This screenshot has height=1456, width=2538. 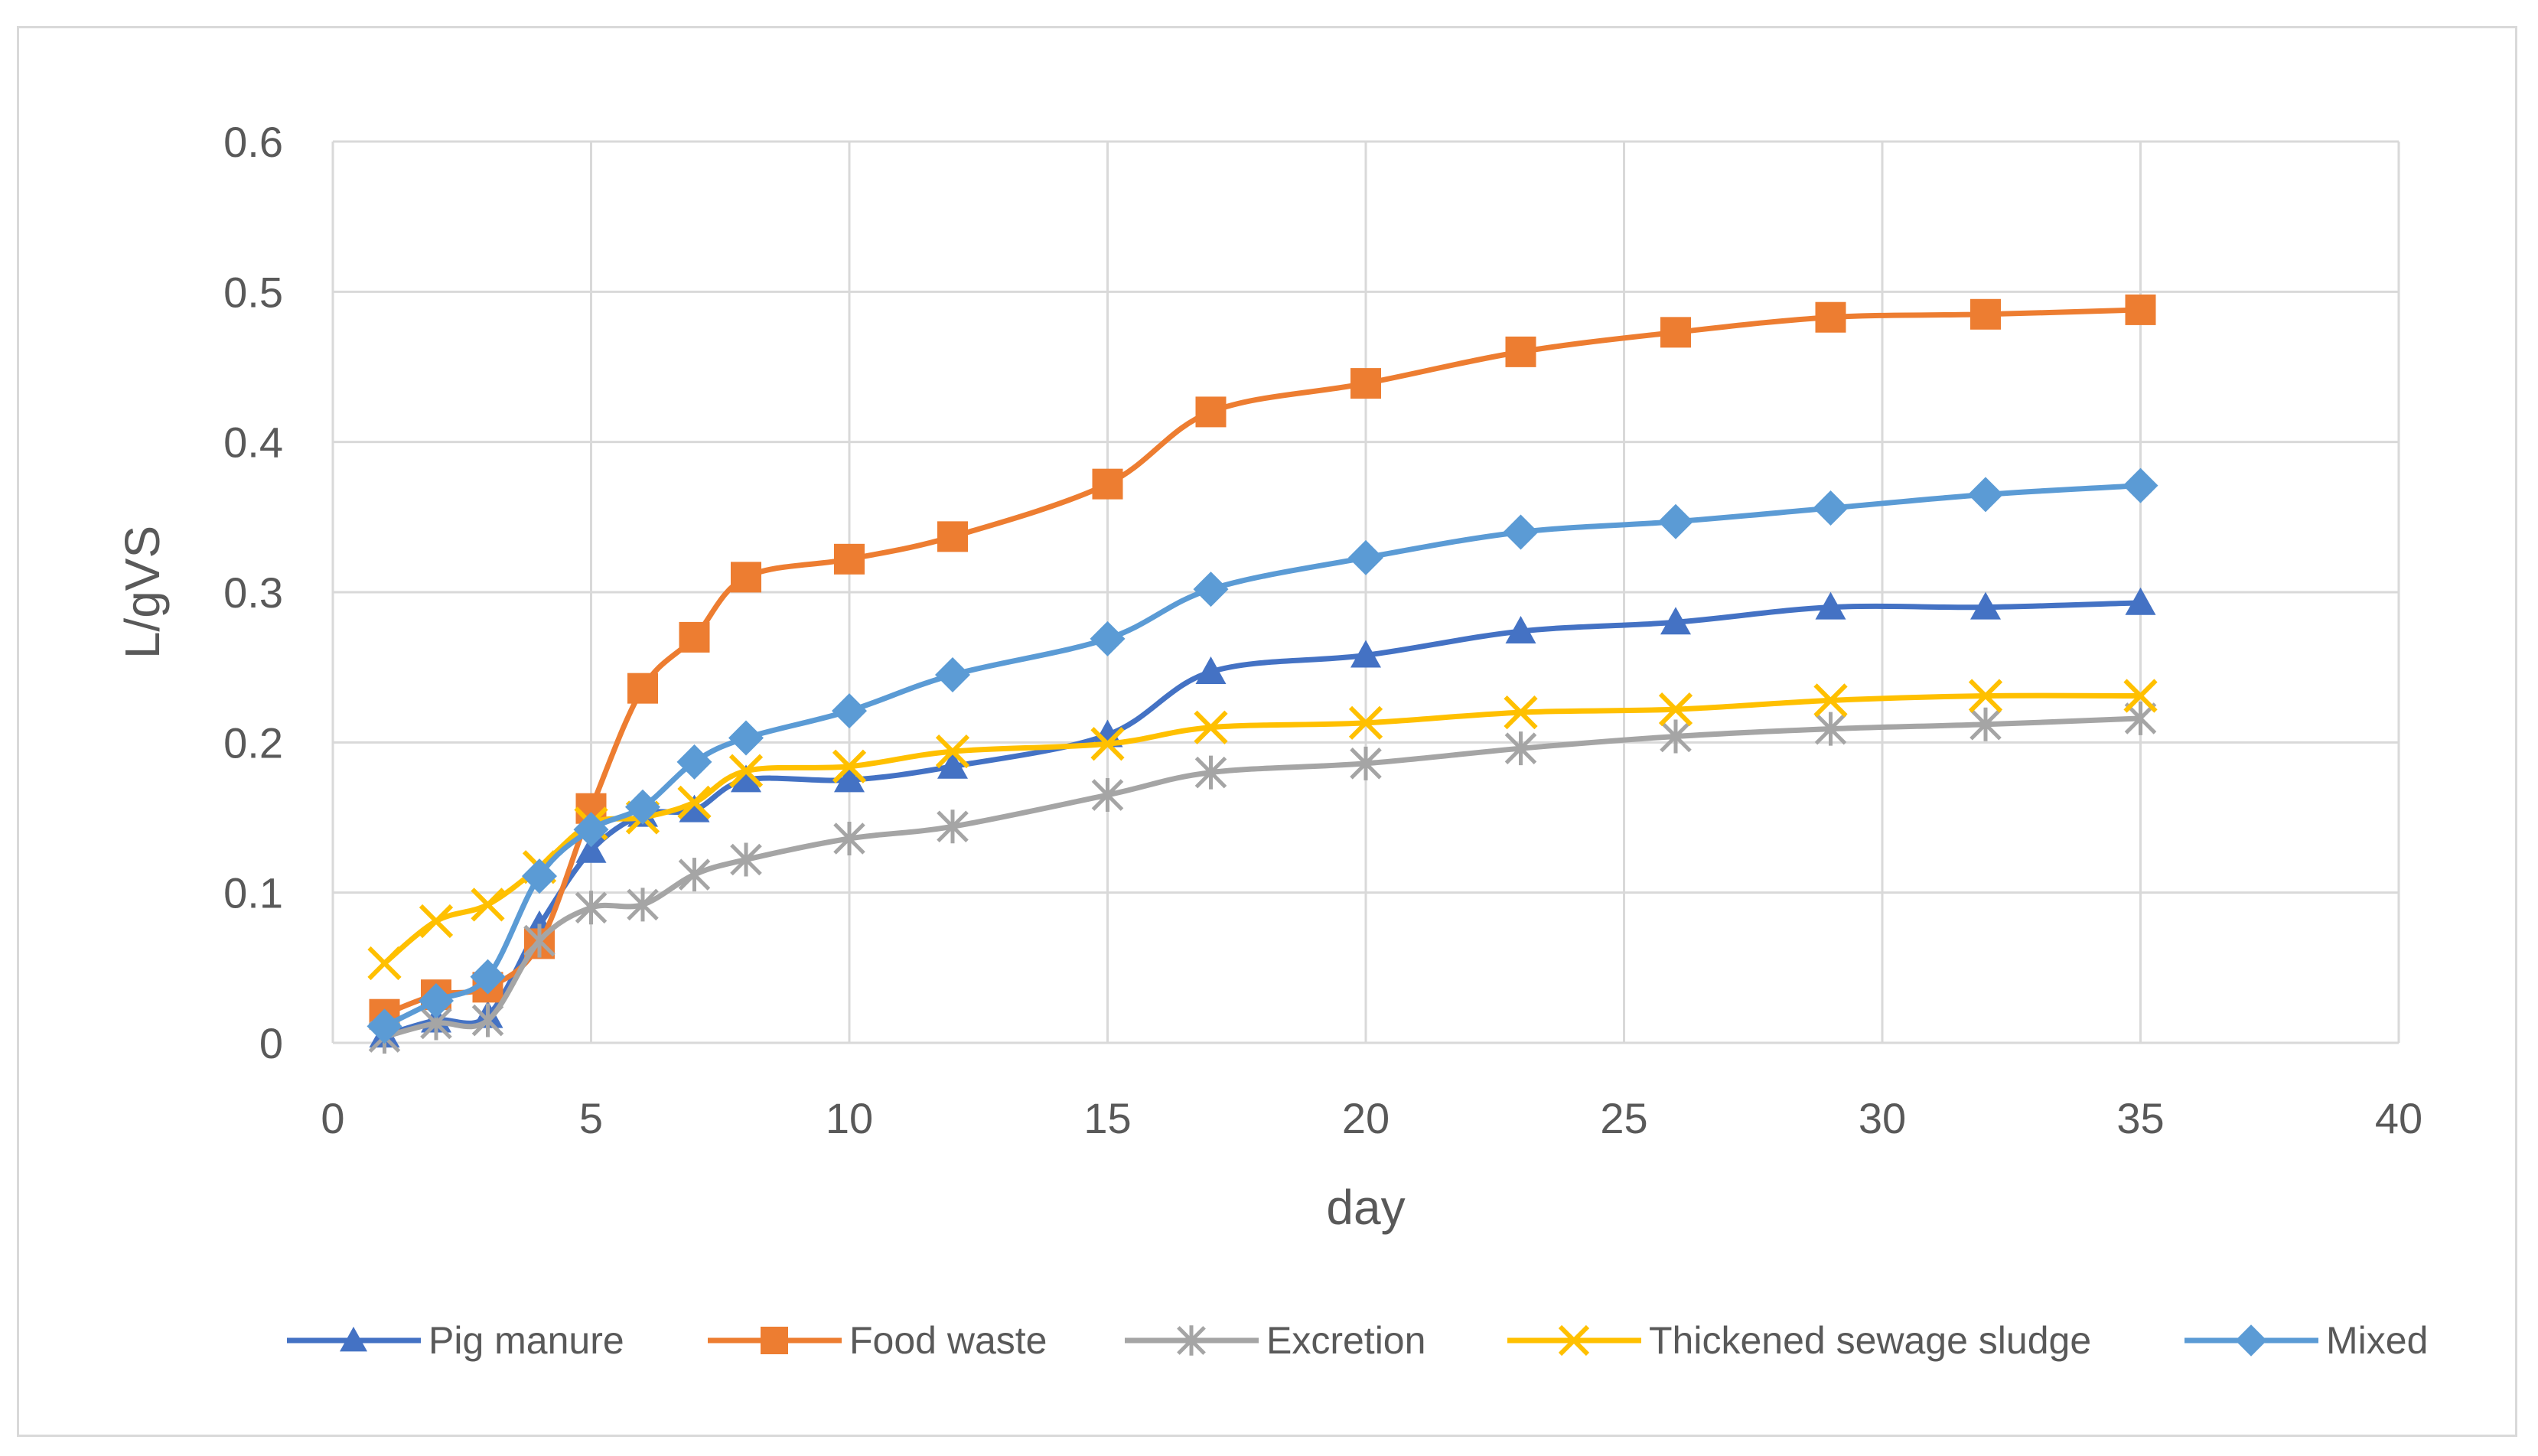 What do you see at coordinates (1870, 1340) in the screenshot?
I see `legend-label: Thickened sewage sludge` at bounding box center [1870, 1340].